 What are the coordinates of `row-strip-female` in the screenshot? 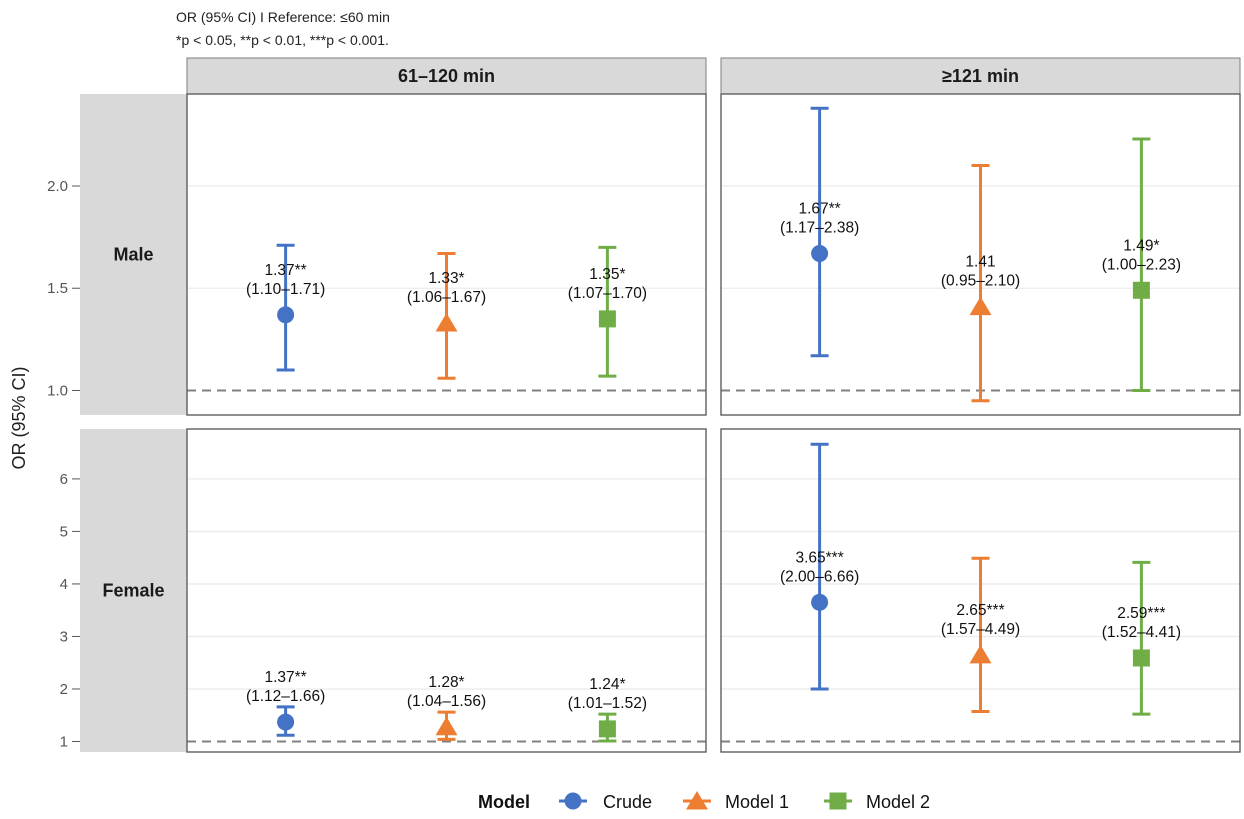 It's located at (133, 590).